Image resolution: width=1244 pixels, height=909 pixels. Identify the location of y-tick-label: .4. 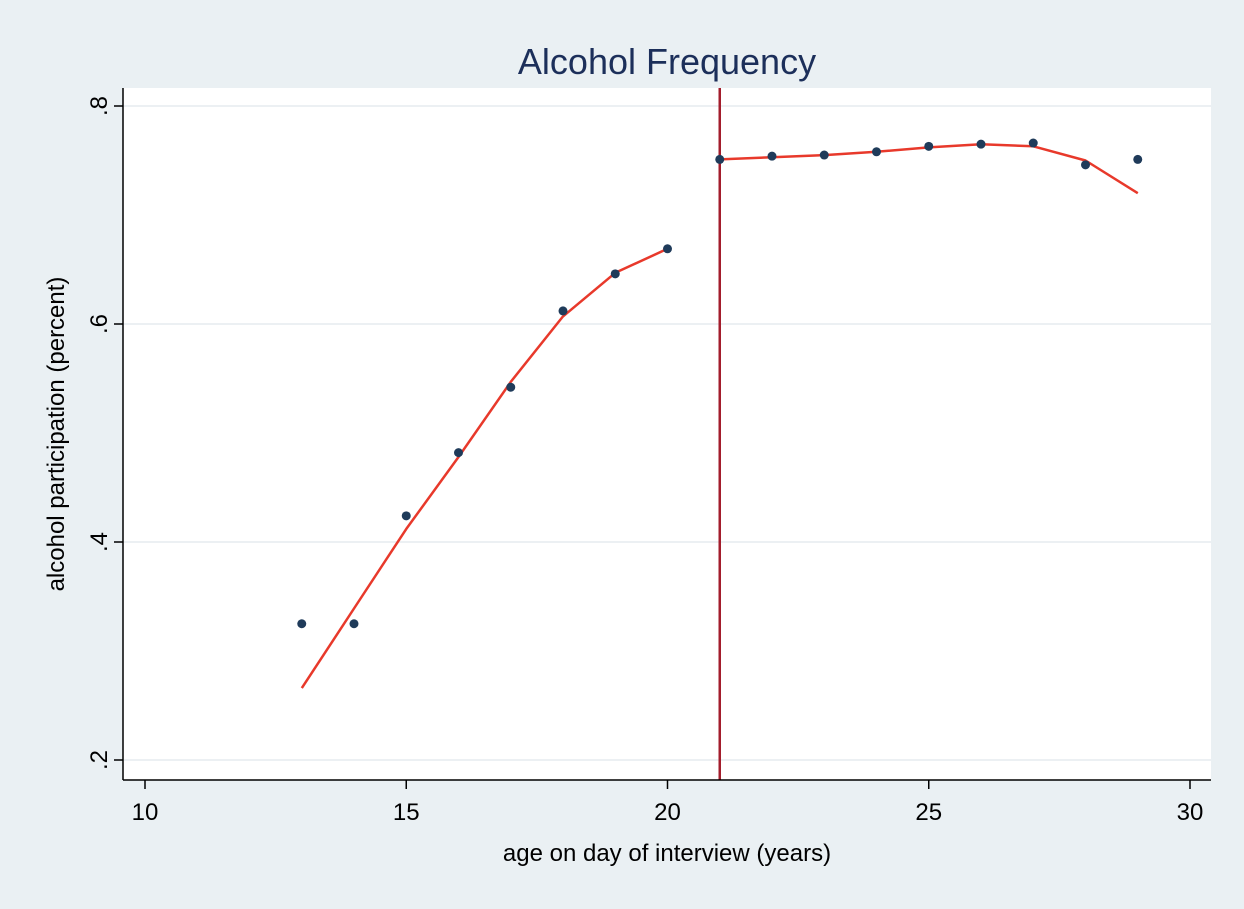
(99, 542).